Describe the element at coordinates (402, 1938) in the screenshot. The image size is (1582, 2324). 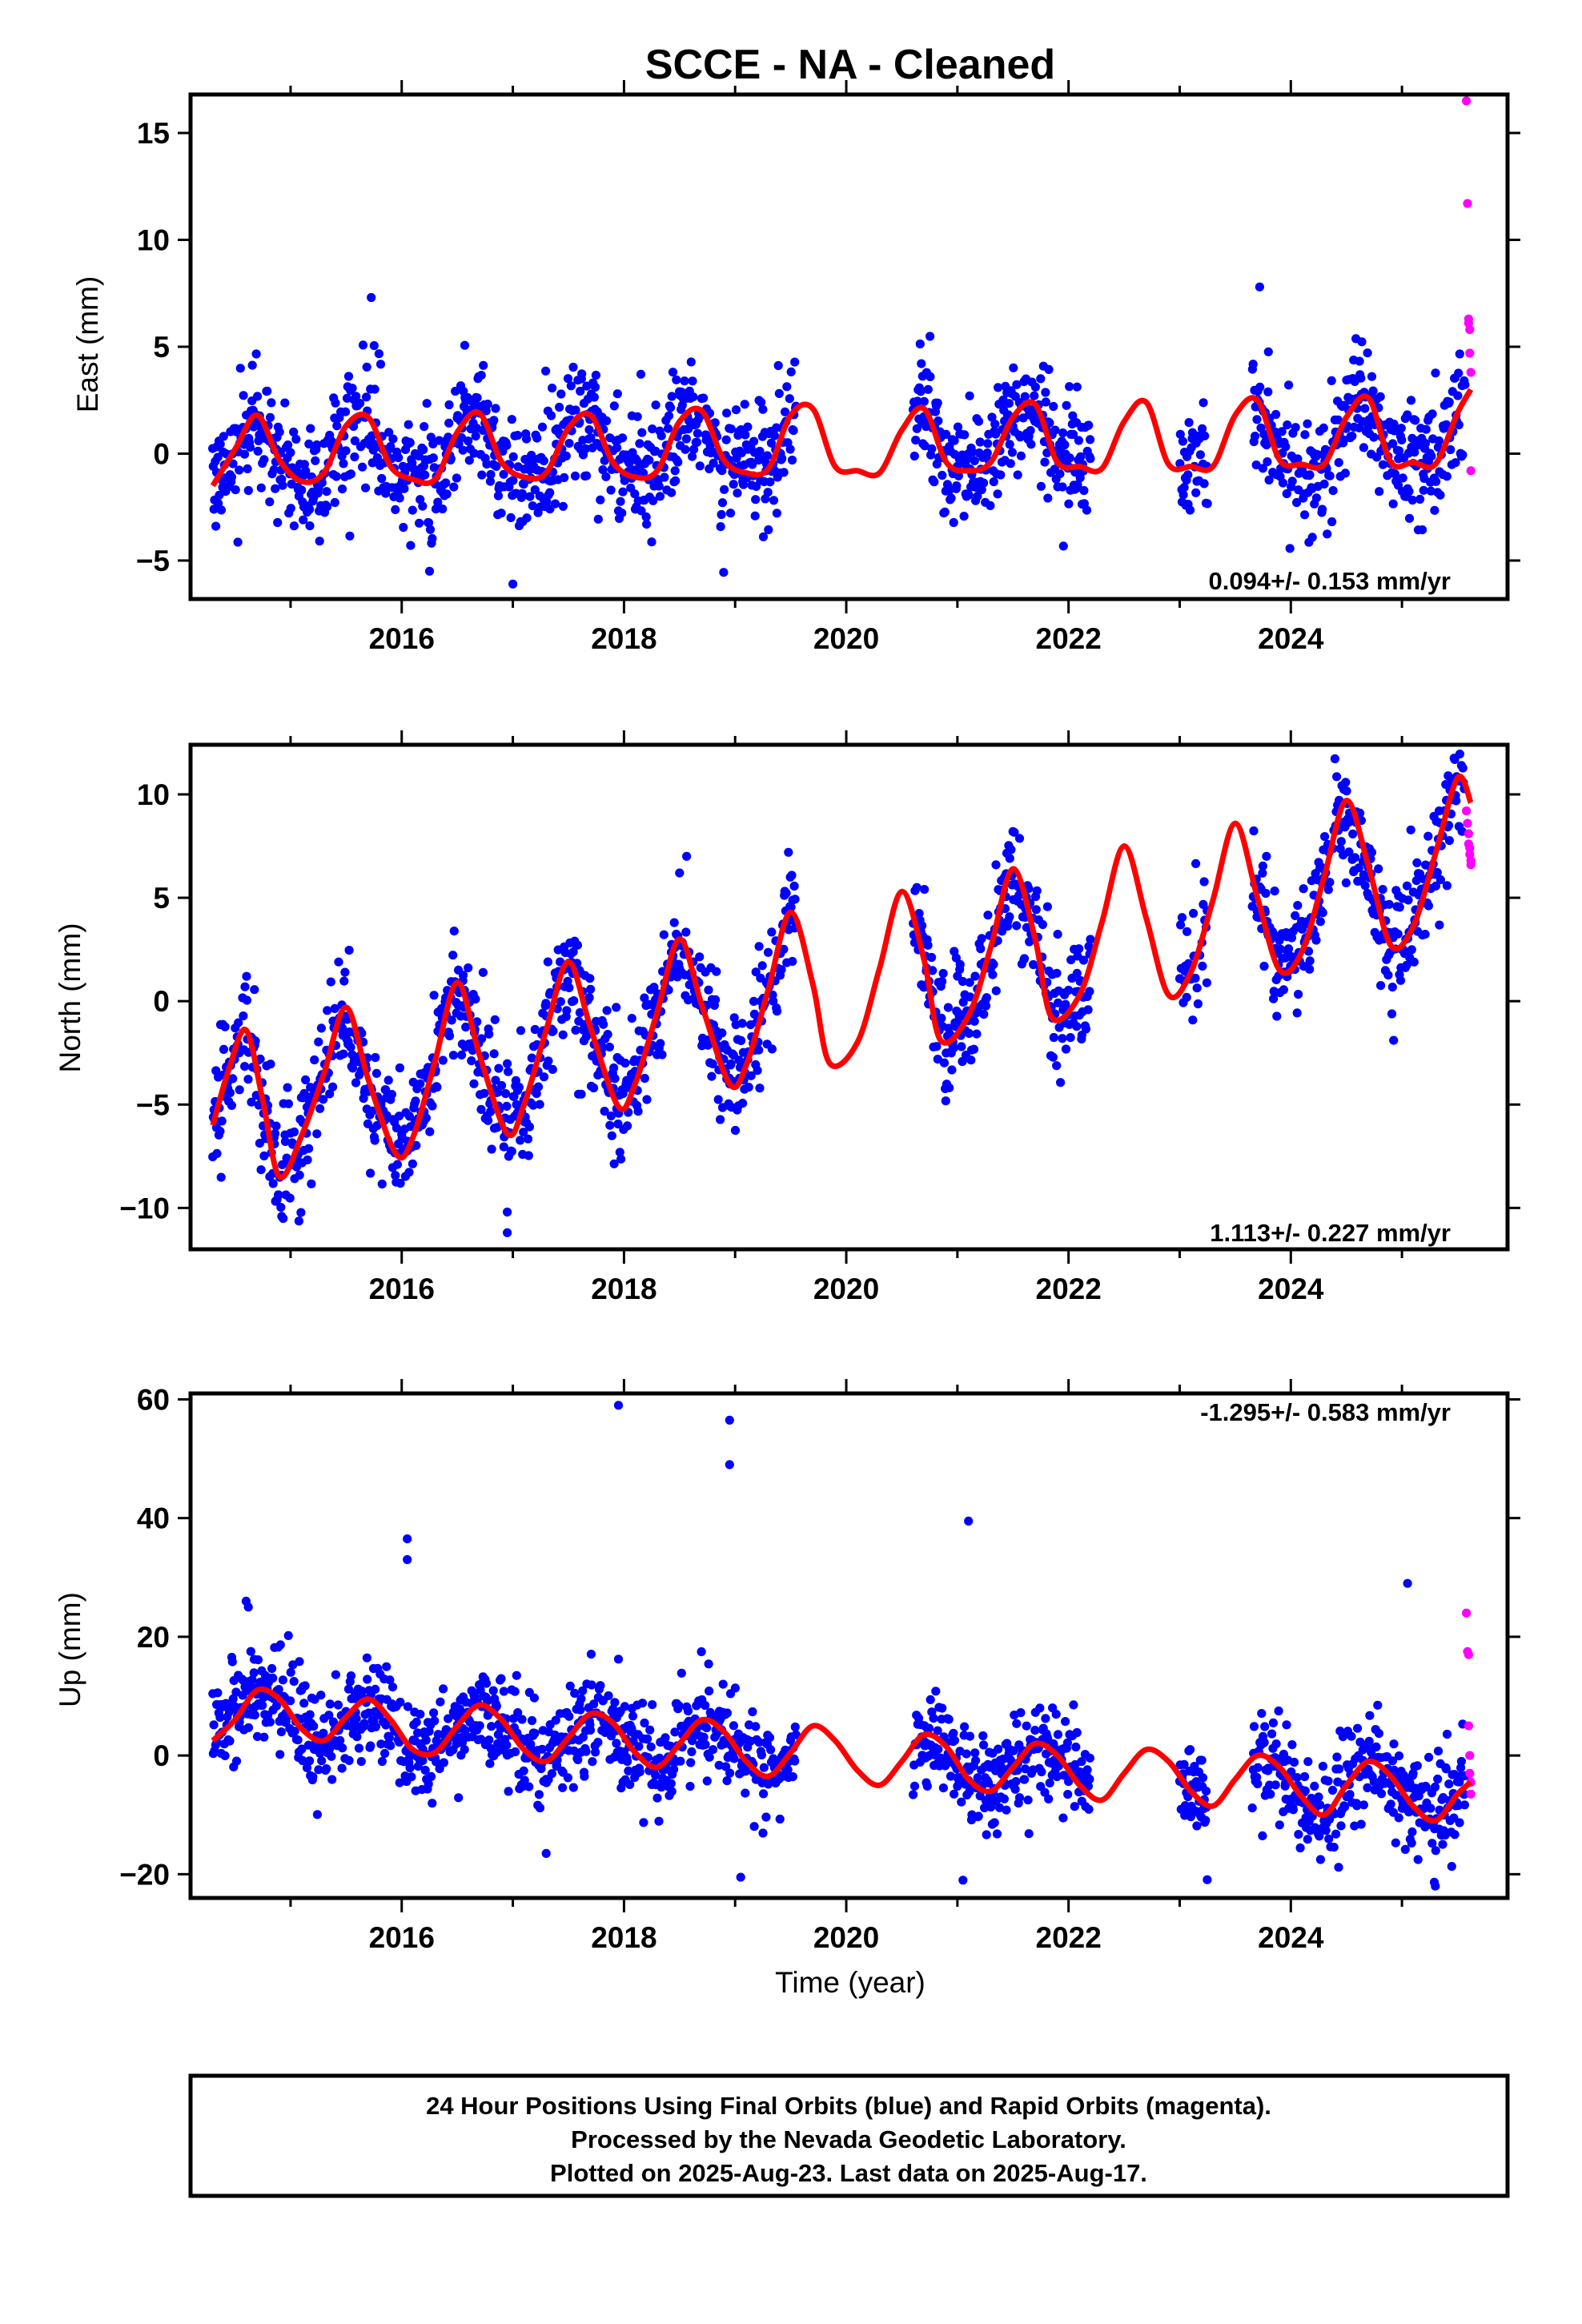
I see `x-tick-label: 2016` at that location.